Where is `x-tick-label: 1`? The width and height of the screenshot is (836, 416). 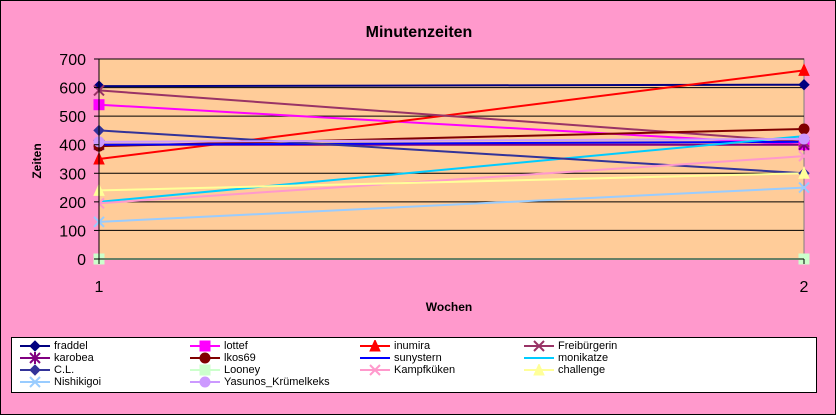
x-tick-label: 1 is located at coordinates (99, 287).